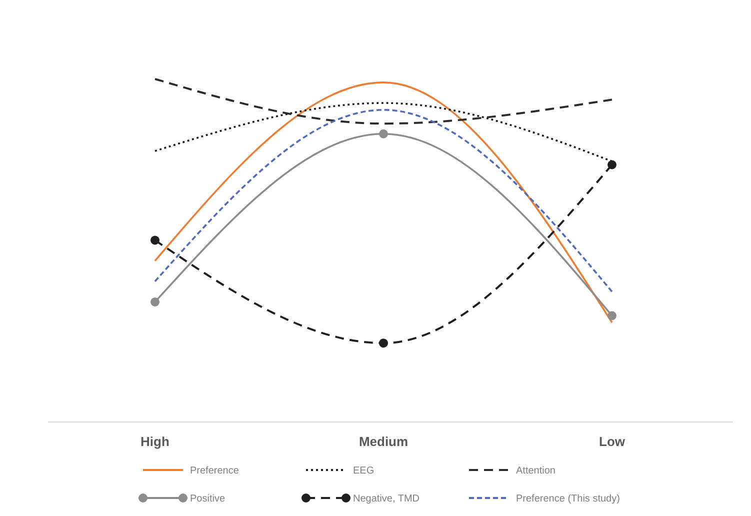  Describe the element at coordinates (386, 499) in the screenshot. I see `legend-label: Negative, TMD` at that location.